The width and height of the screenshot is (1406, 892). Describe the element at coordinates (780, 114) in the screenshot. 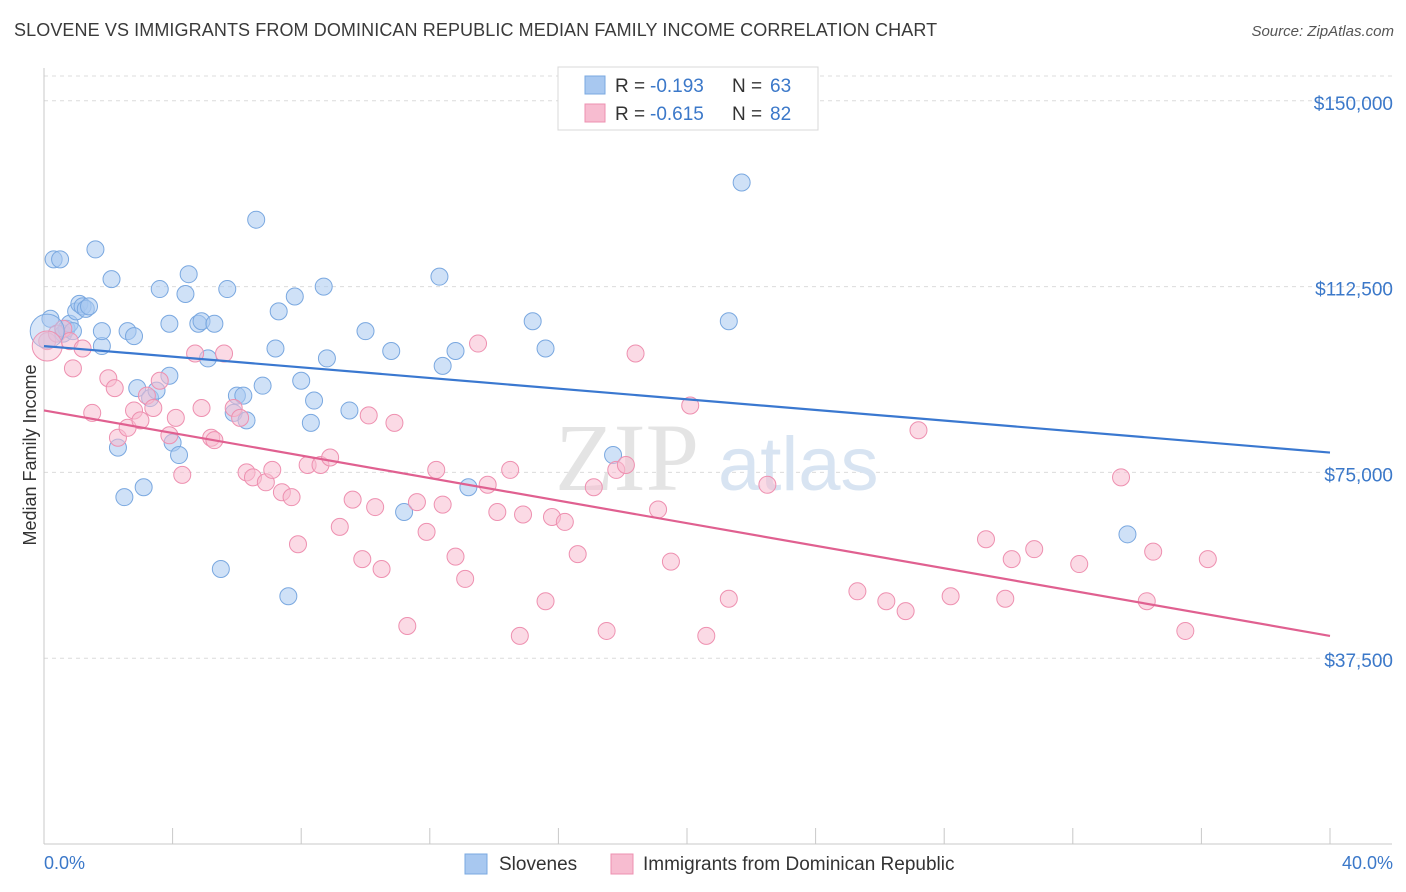

I see `stats-n-value-2: 82` at that location.